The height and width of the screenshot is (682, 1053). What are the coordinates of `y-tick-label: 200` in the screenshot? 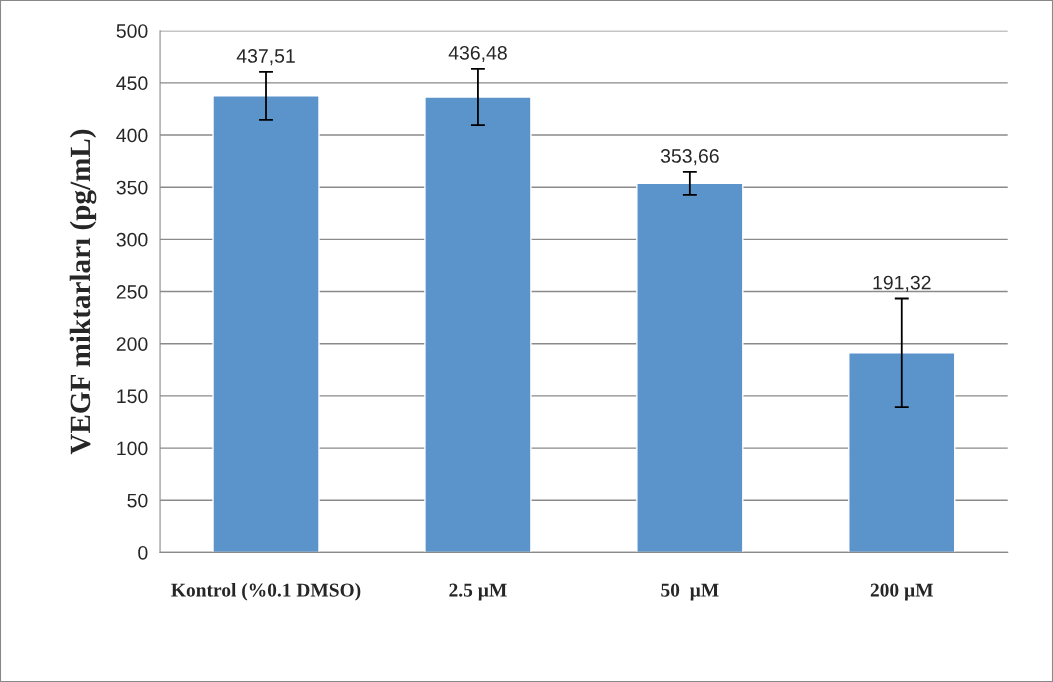 It's located at (132, 344).